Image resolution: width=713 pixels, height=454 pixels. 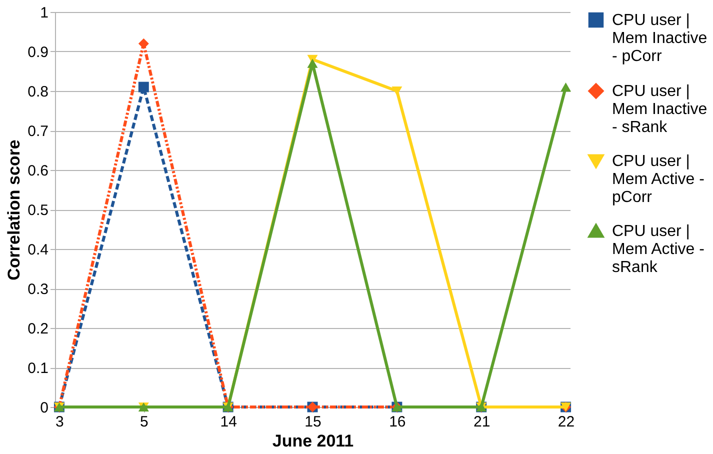 I want to click on x-tick-label: 15, so click(x=313, y=422).